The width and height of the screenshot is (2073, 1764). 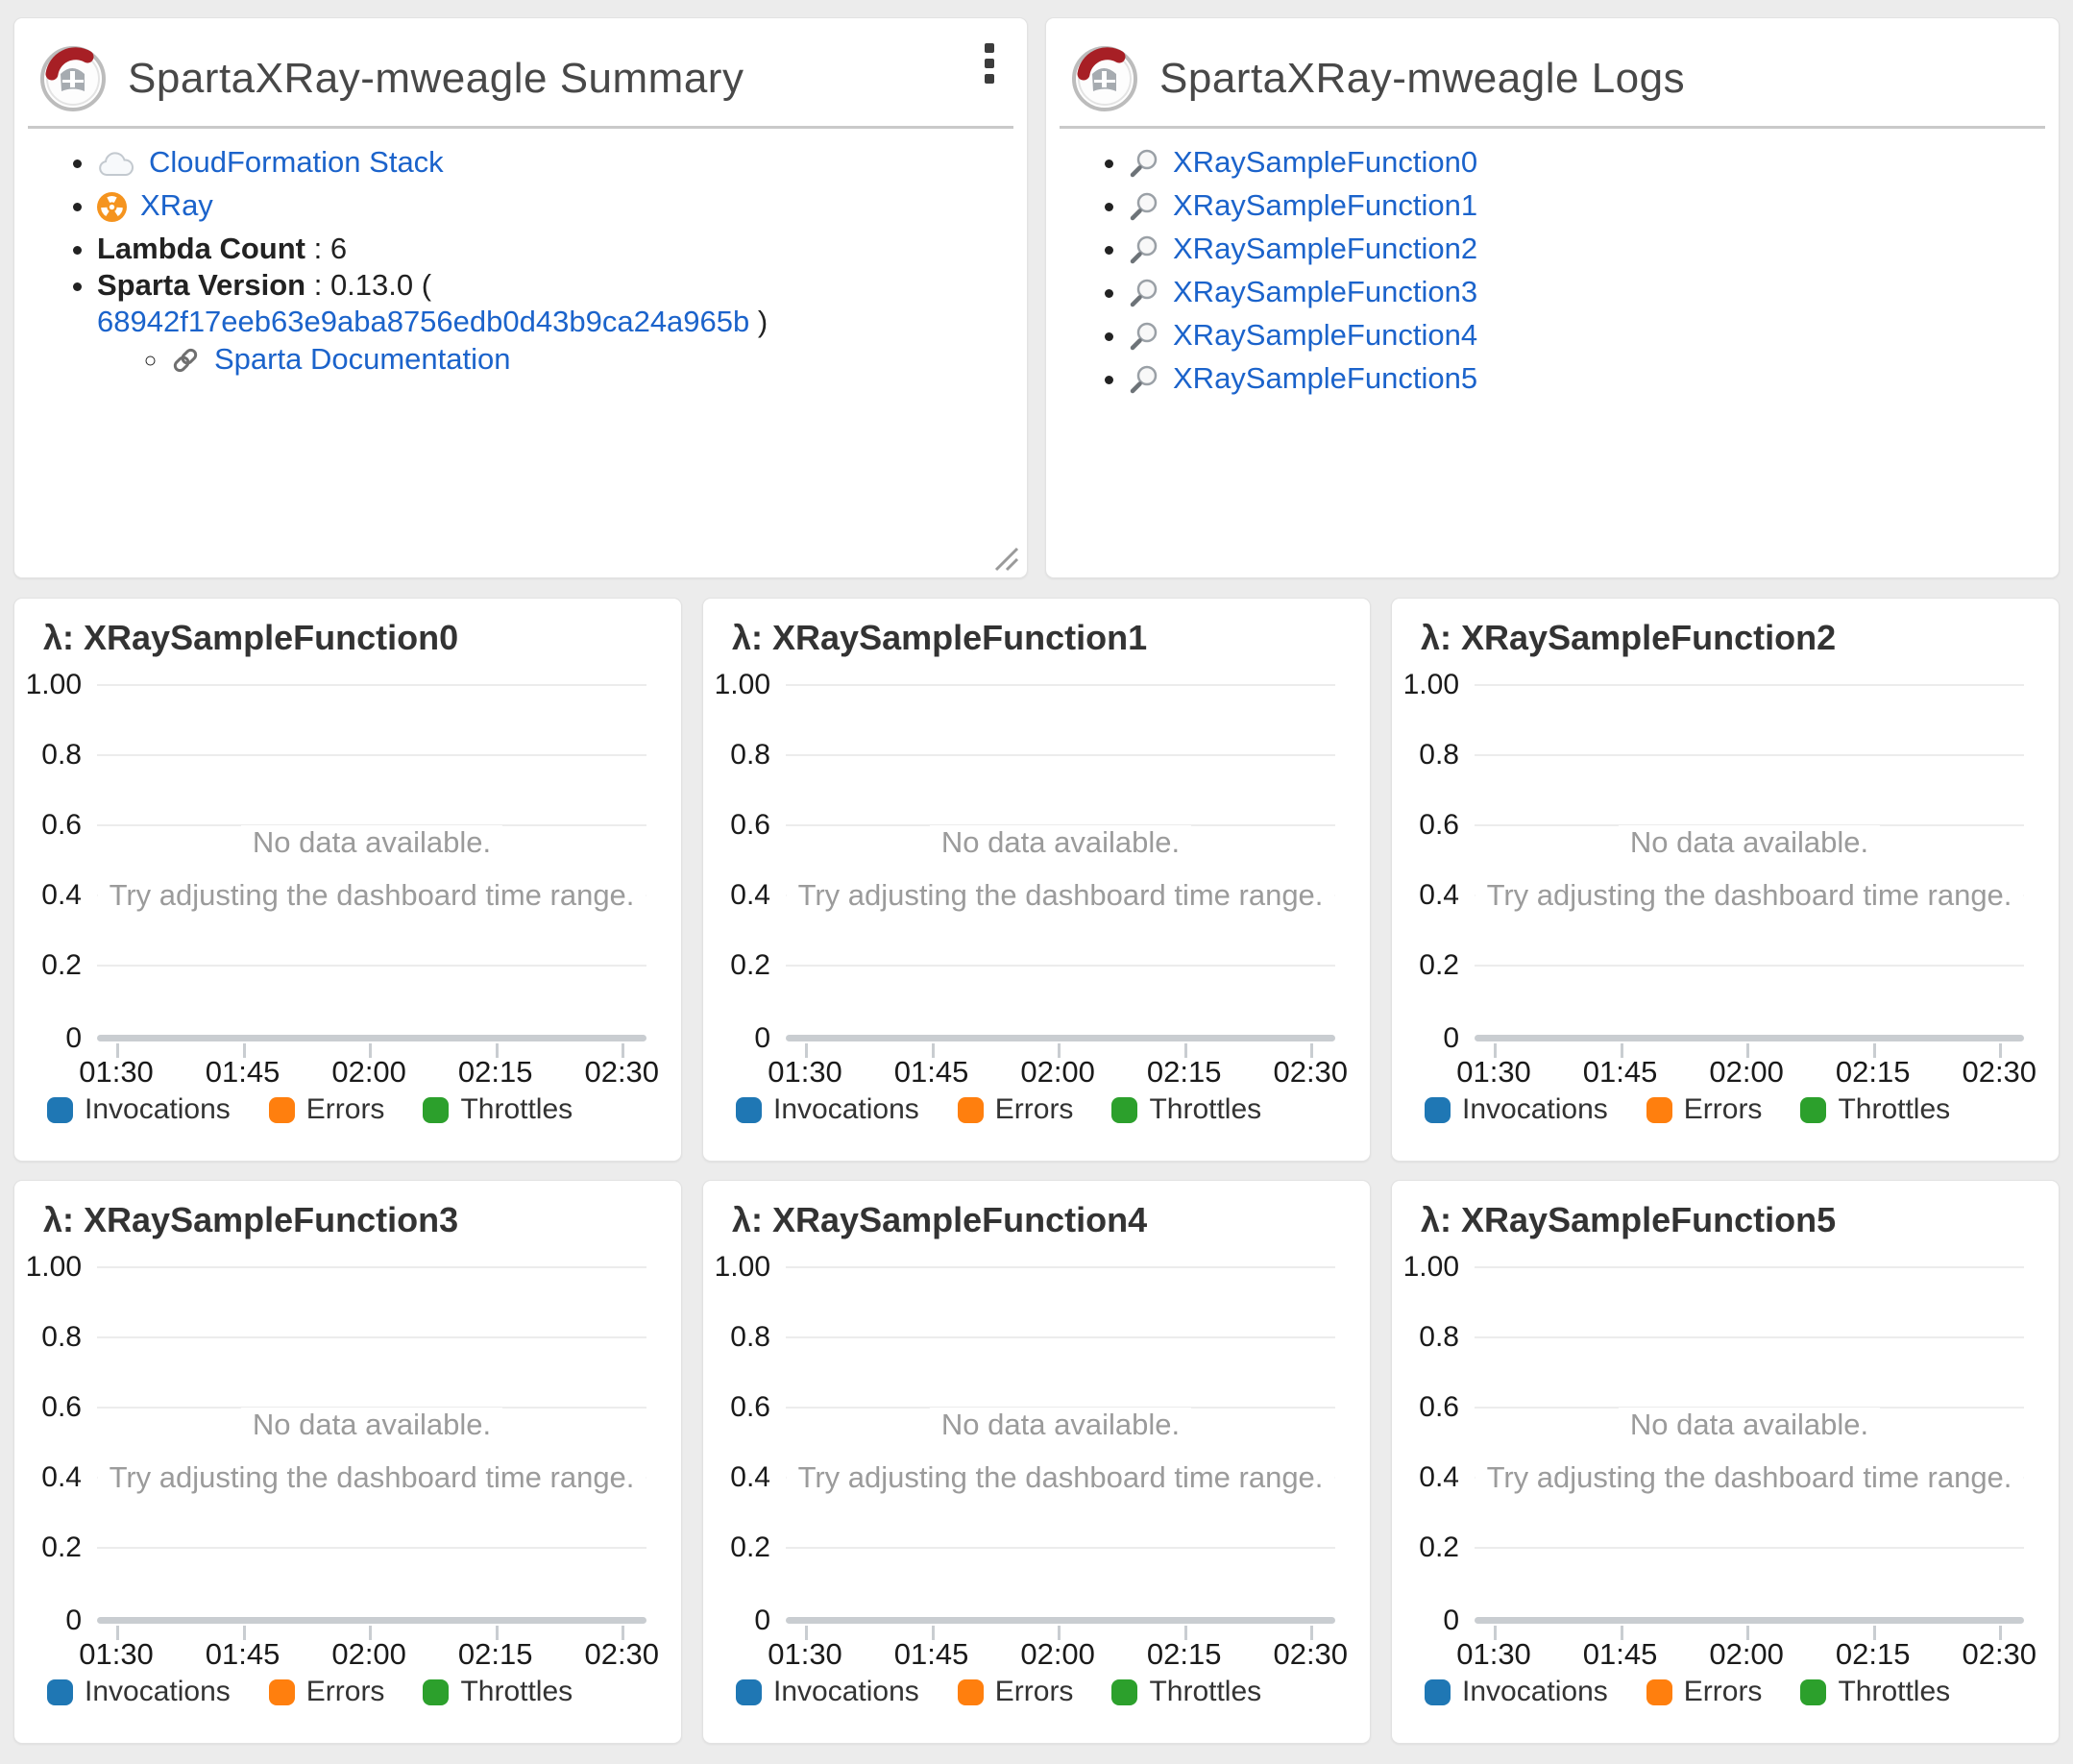 What do you see at coordinates (423, 322) in the screenshot?
I see `commit-sha-link: 68942f17eeb63e9aba8756edb0d43b9ca24a965b` at bounding box center [423, 322].